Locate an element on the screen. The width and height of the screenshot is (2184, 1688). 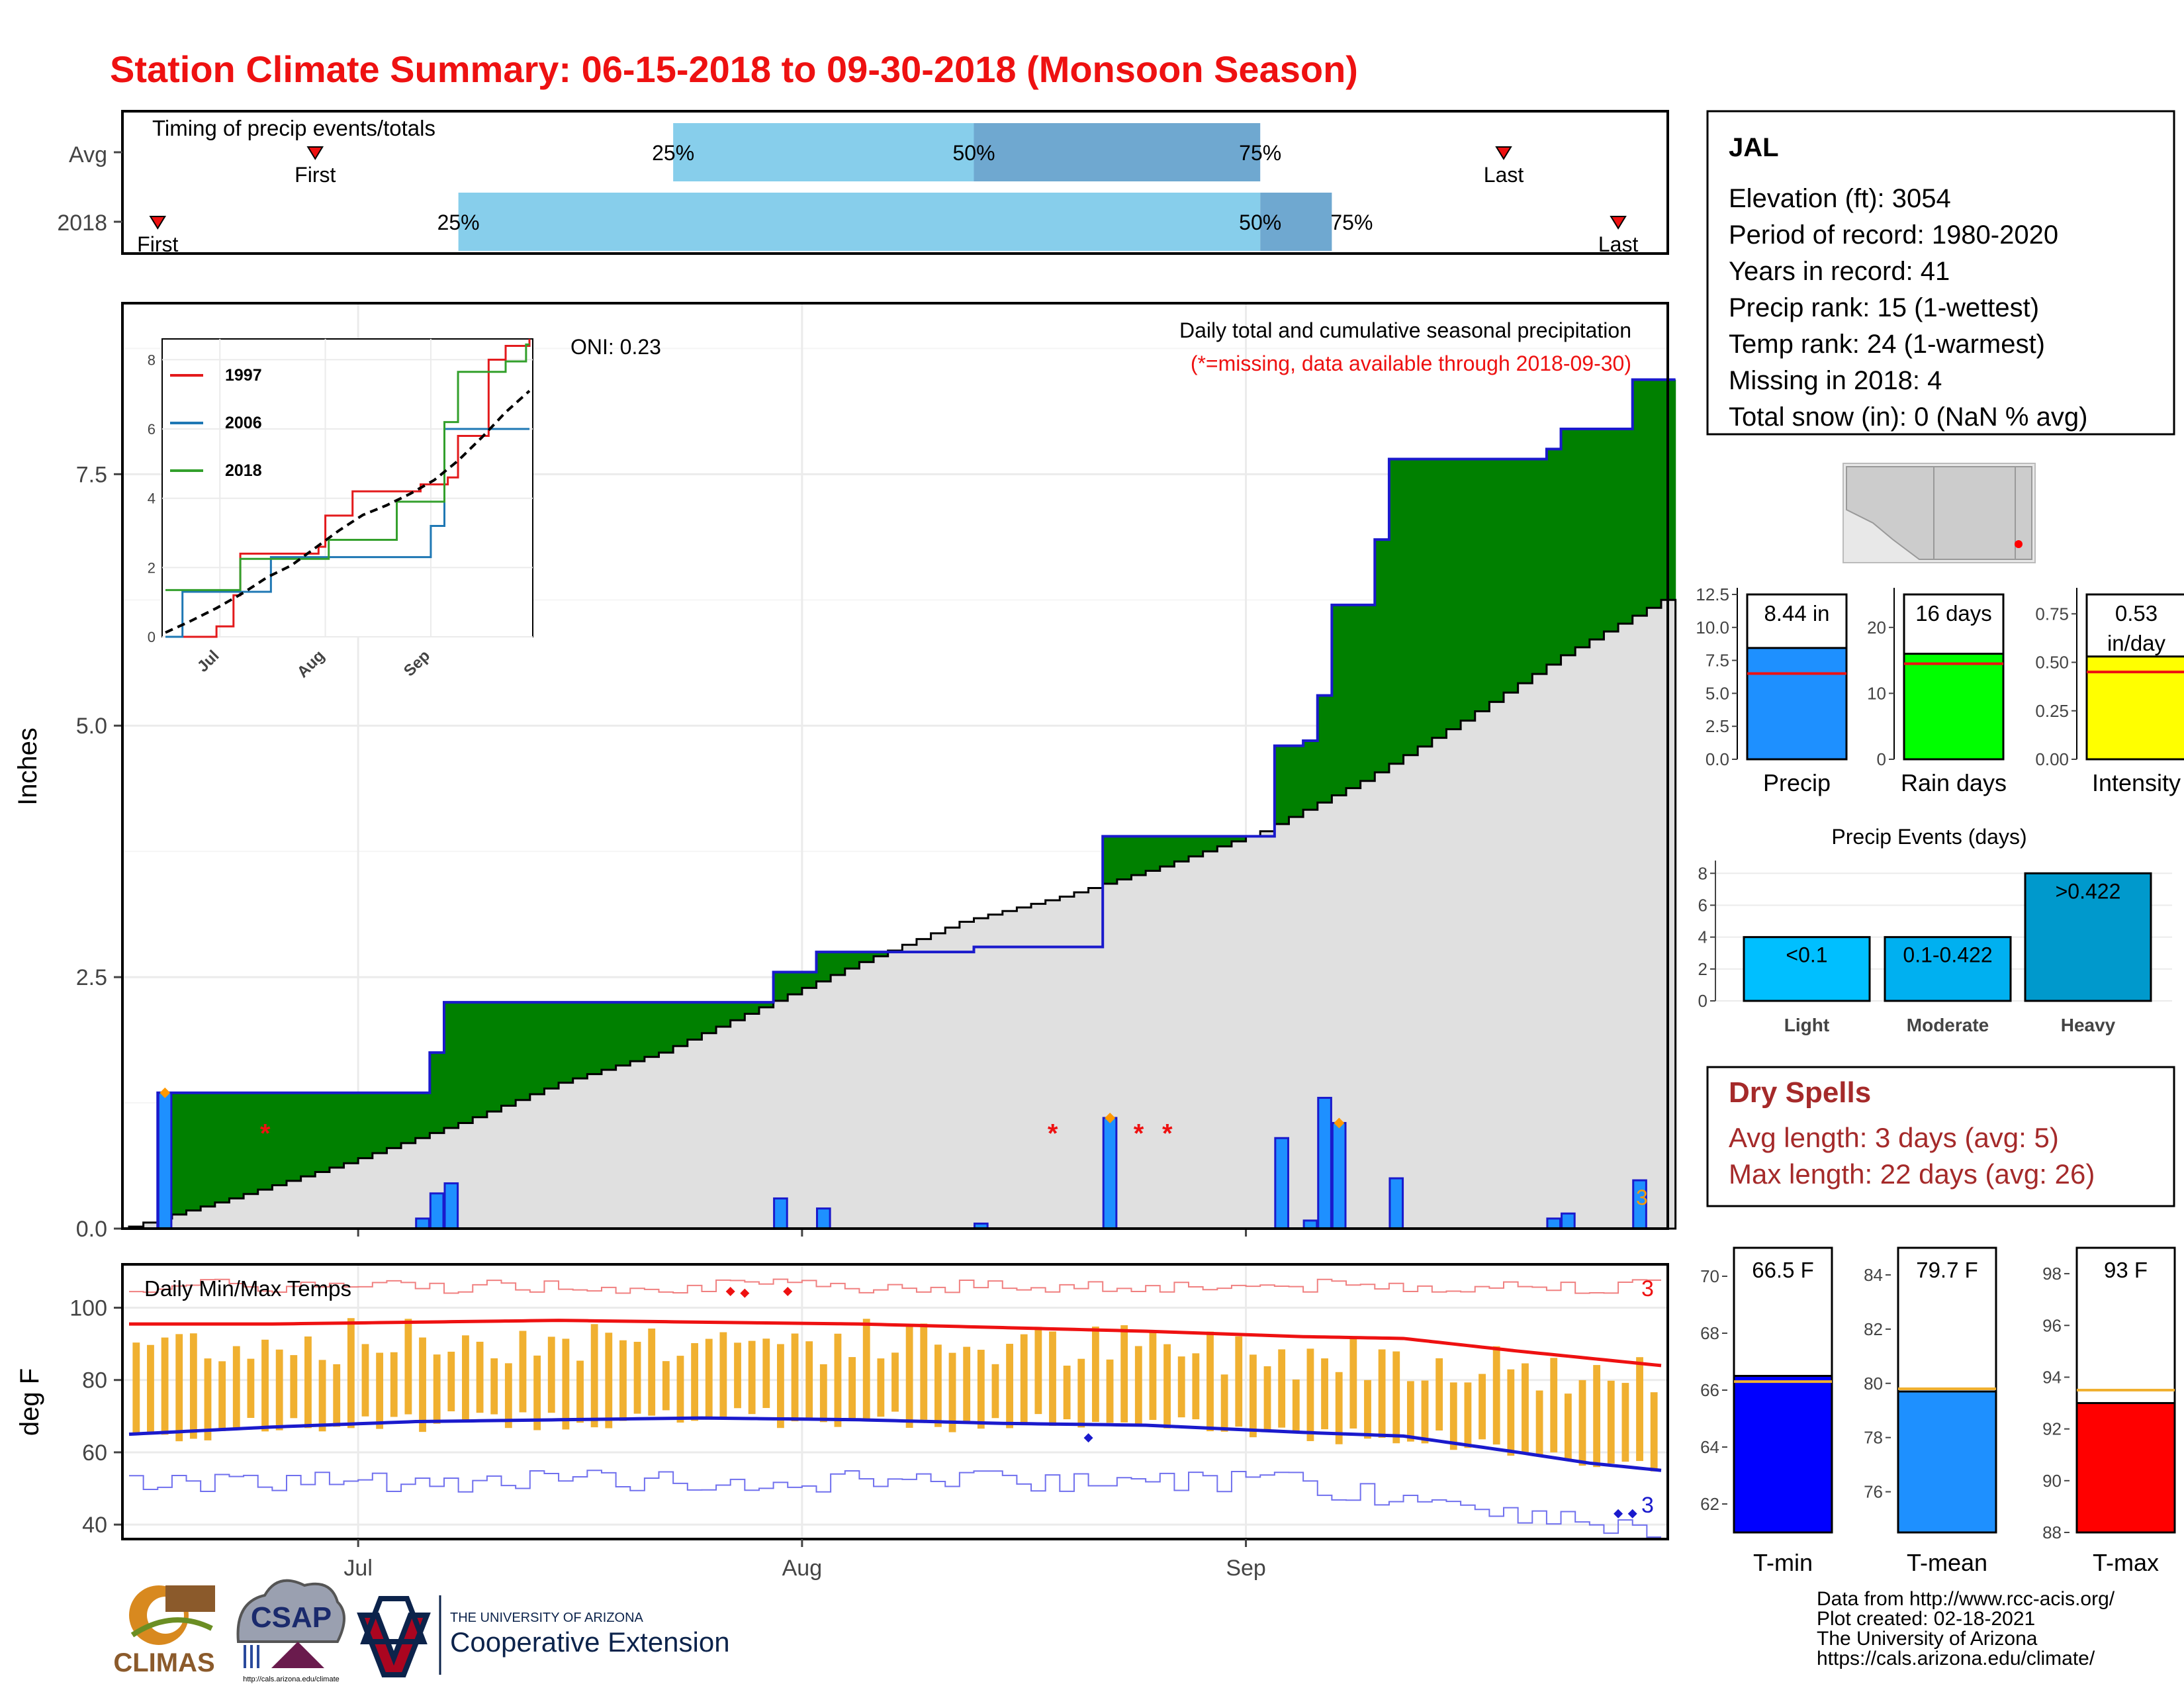
temp-y-tick-label: 40 is located at coordinates (95, 1525).